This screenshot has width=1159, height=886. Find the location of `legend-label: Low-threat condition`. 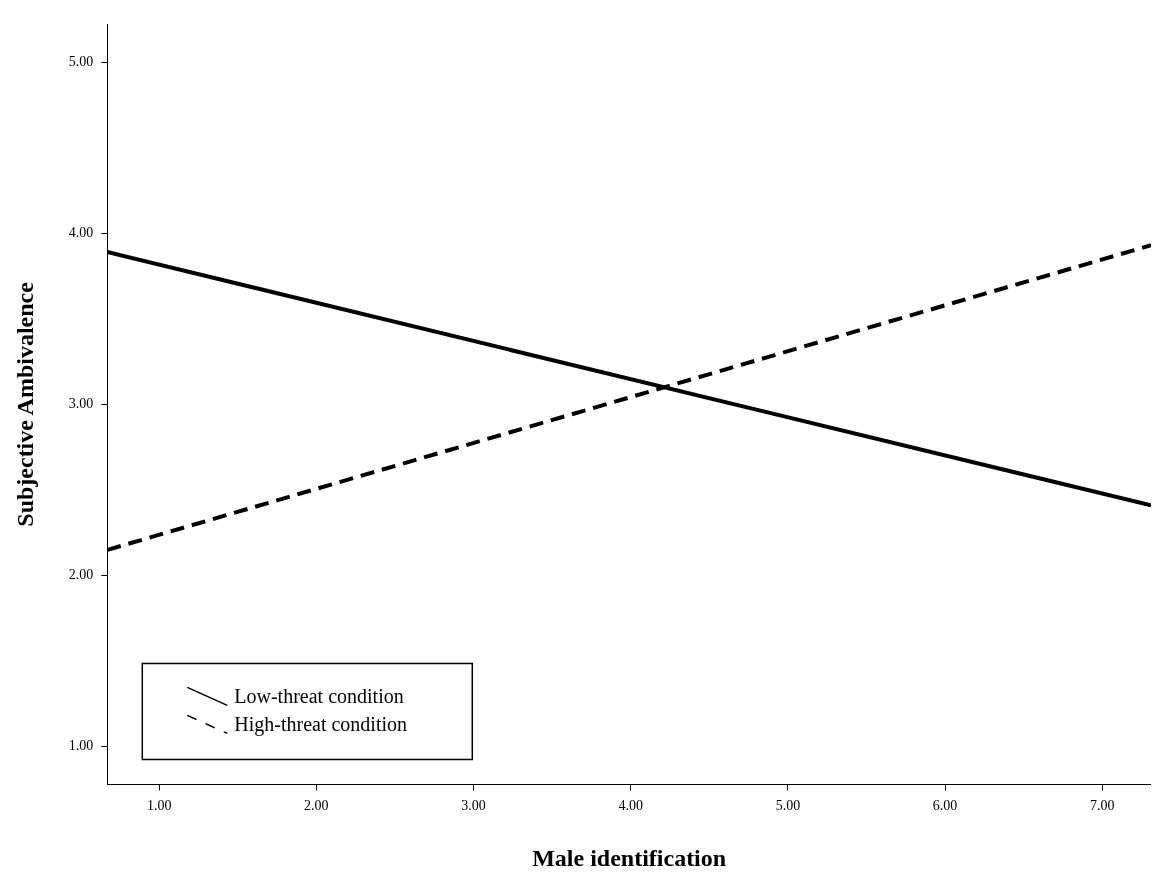

legend-label: Low-threat condition is located at coordinates (319, 695).